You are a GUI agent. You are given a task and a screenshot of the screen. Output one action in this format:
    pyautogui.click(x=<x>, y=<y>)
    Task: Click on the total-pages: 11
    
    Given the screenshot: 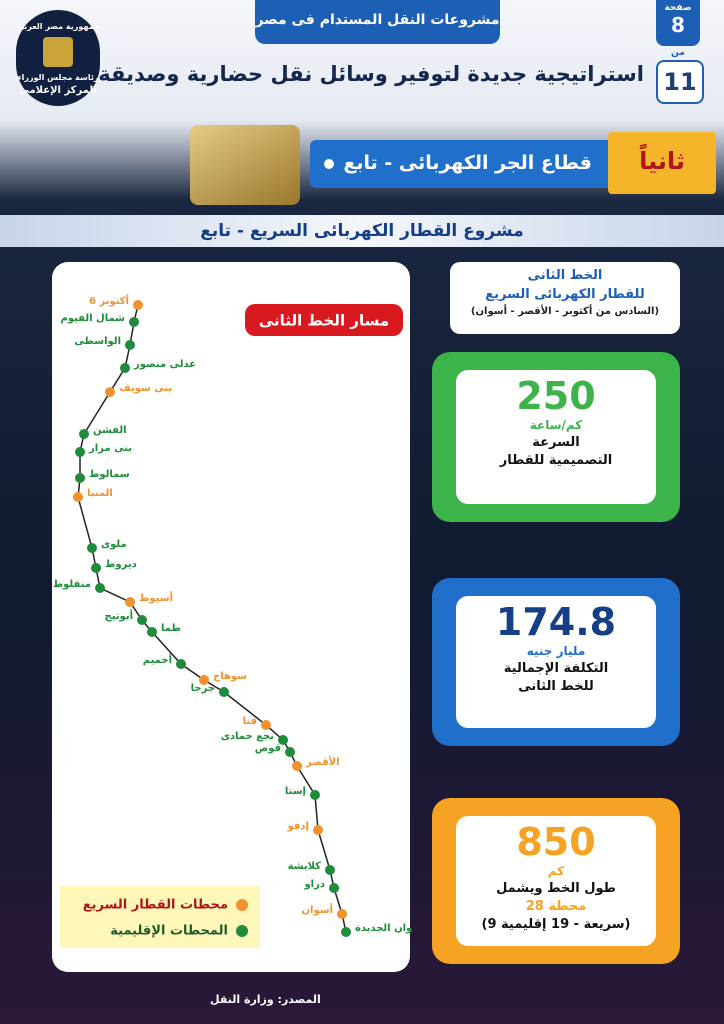 What is the action you would take?
    pyautogui.click(x=680, y=82)
    